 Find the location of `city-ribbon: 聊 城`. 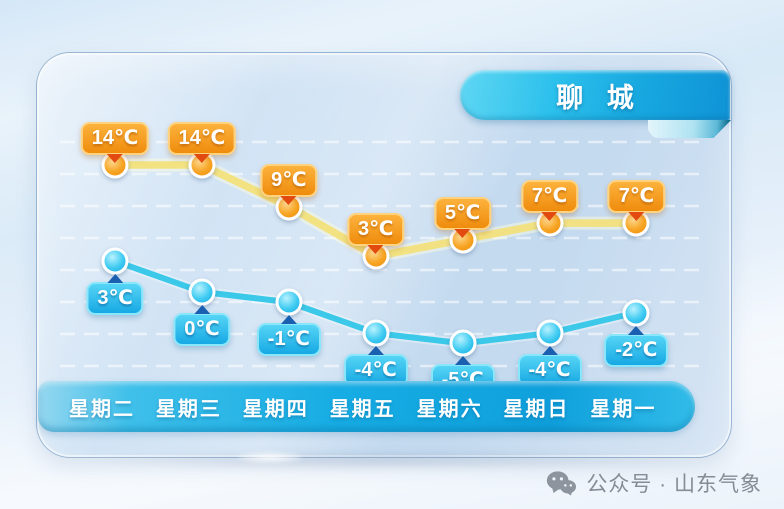

city-ribbon: 聊 城 is located at coordinates (595, 95).